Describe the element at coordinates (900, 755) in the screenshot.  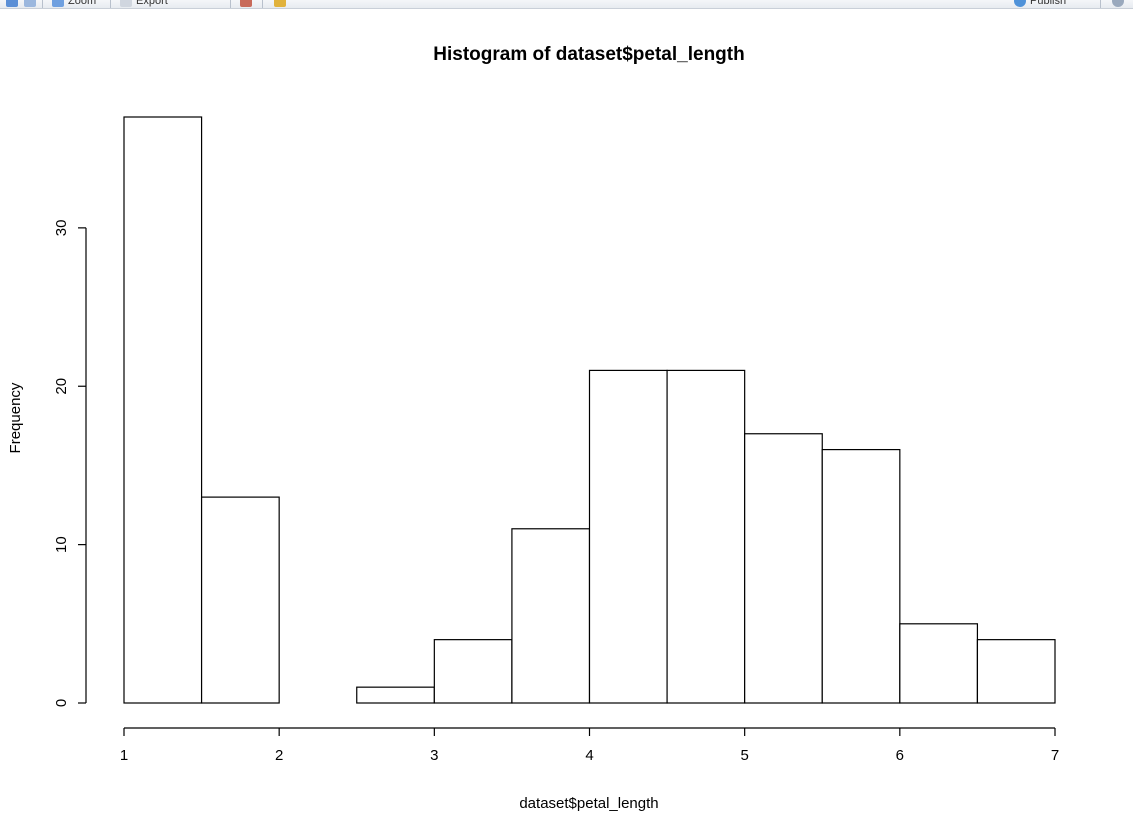
I see `x-tick-label: 6` at that location.